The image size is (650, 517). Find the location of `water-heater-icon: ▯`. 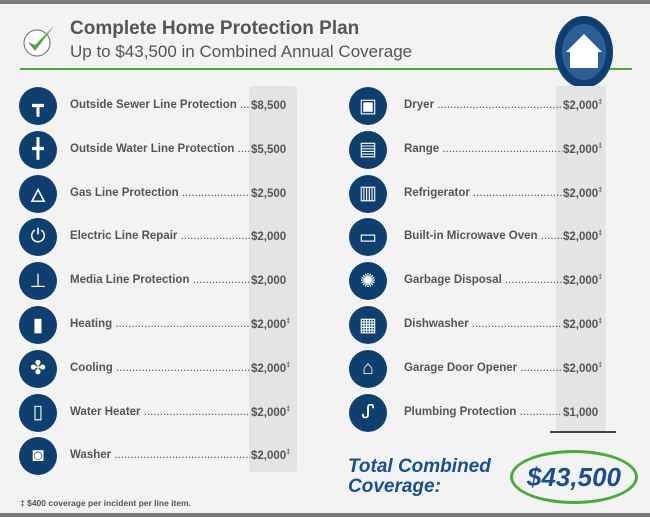

water-heater-icon: ▯ is located at coordinates (38, 412).